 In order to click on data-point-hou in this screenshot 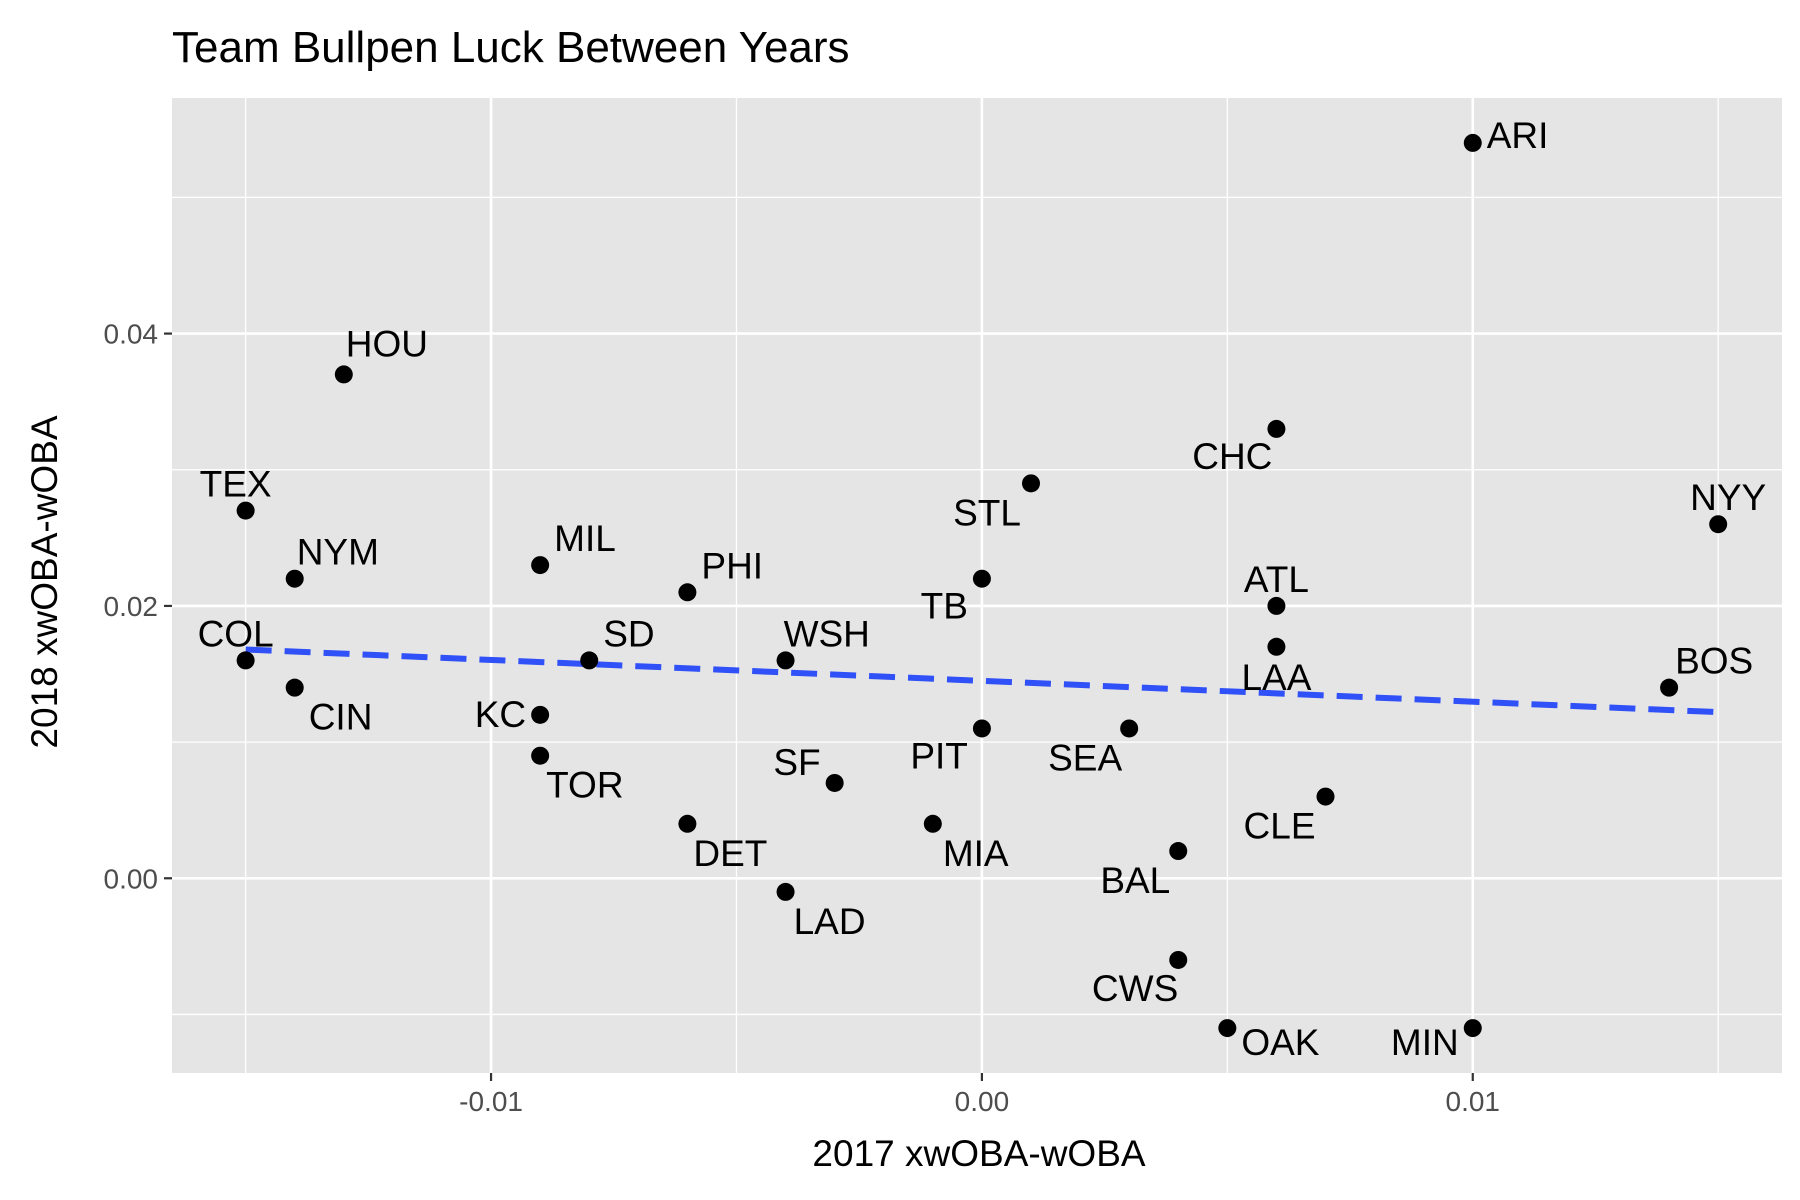, I will do `click(343, 374)`.